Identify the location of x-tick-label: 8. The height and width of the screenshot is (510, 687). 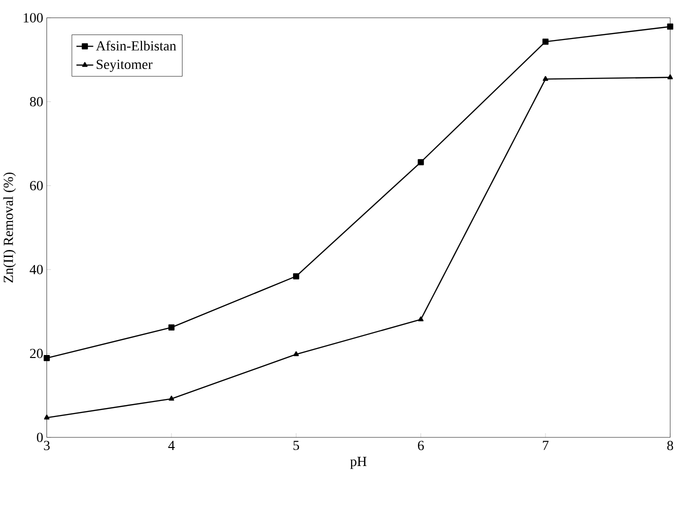
(670, 445).